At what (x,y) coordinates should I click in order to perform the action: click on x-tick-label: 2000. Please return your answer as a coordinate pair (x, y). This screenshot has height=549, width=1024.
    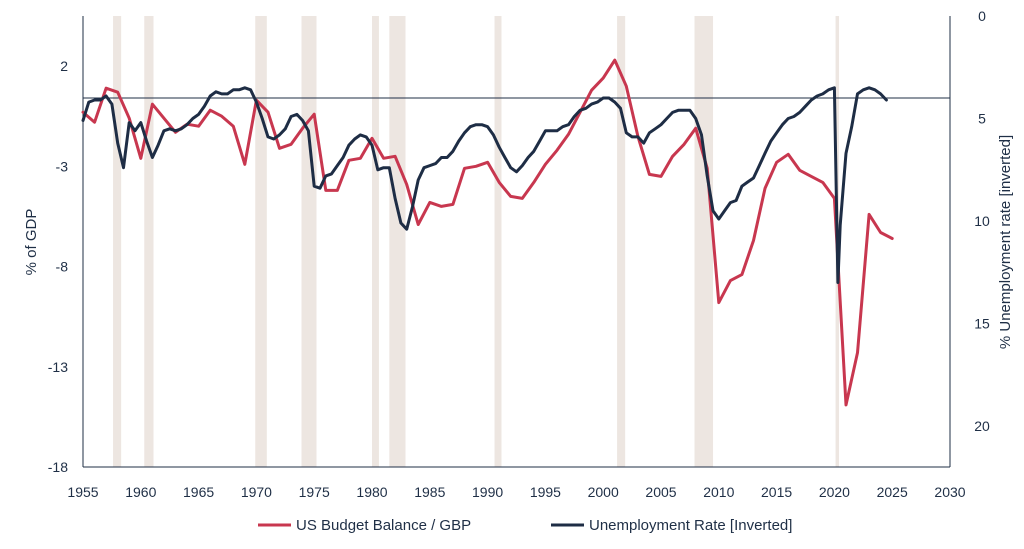
    Looking at the image, I should click on (603, 492).